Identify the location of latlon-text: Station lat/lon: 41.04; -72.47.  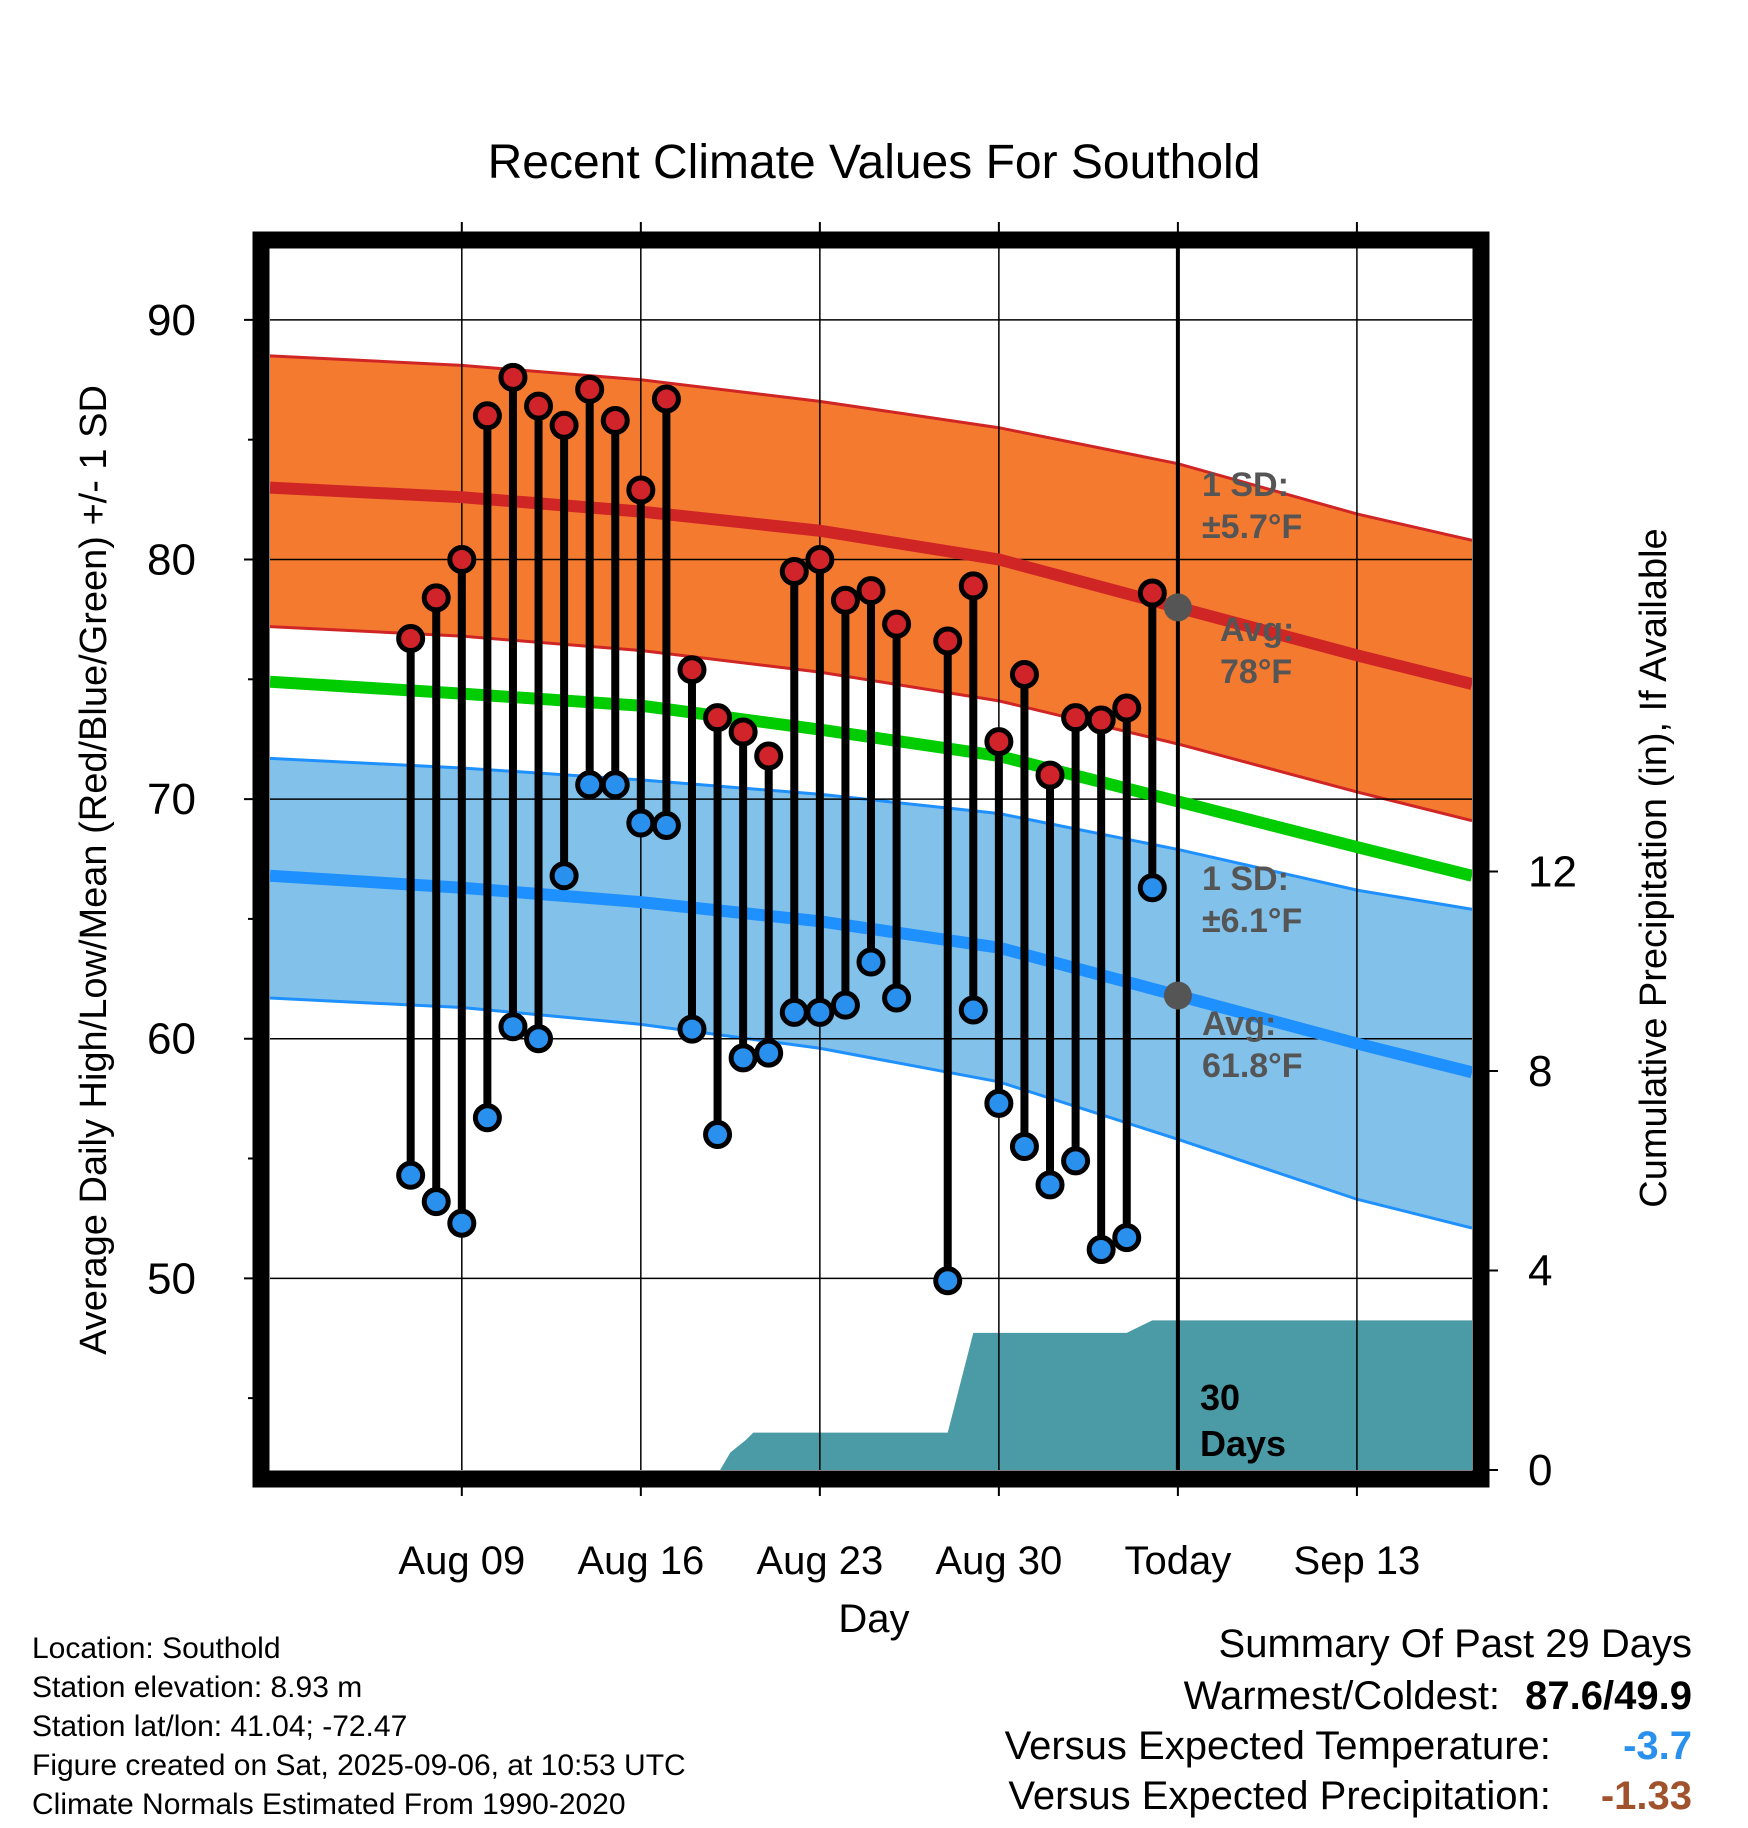
(220, 1726).